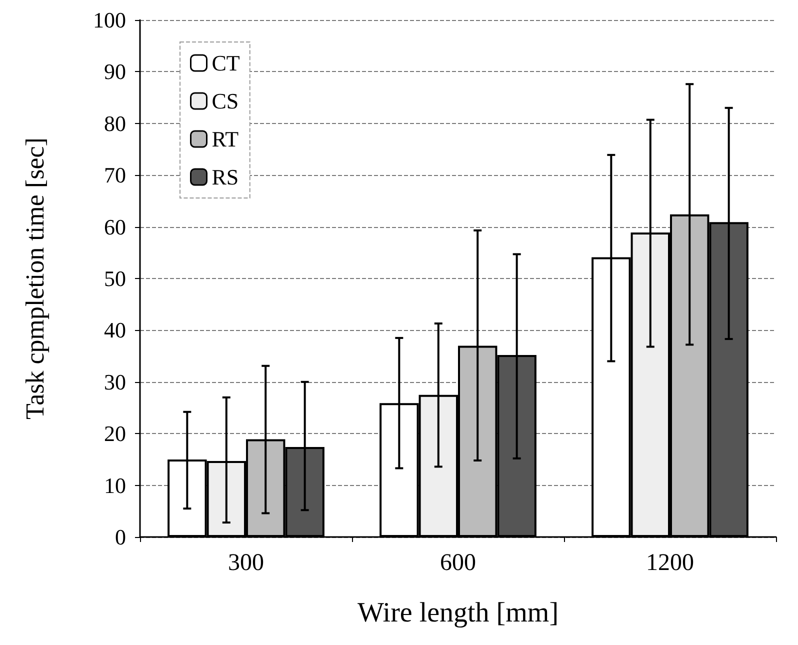 Image resolution: width=798 pixels, height=645 pixels. I want to click on x-axis-title: Wire length [mm], so click(458, 613).